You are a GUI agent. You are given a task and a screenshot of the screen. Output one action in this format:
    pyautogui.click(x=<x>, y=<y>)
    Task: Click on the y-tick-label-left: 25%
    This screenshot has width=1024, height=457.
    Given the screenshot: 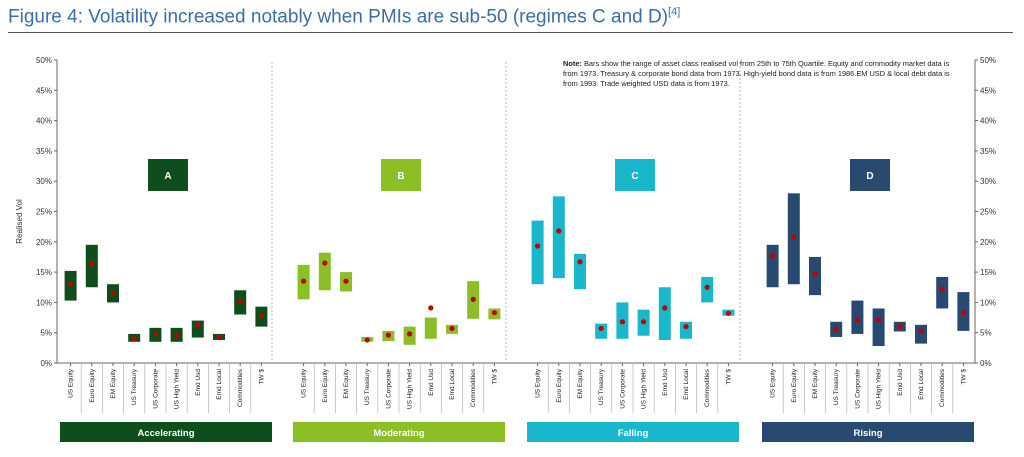 What is the action you would take?
    pyautogui.click(x=44, y=212)
    